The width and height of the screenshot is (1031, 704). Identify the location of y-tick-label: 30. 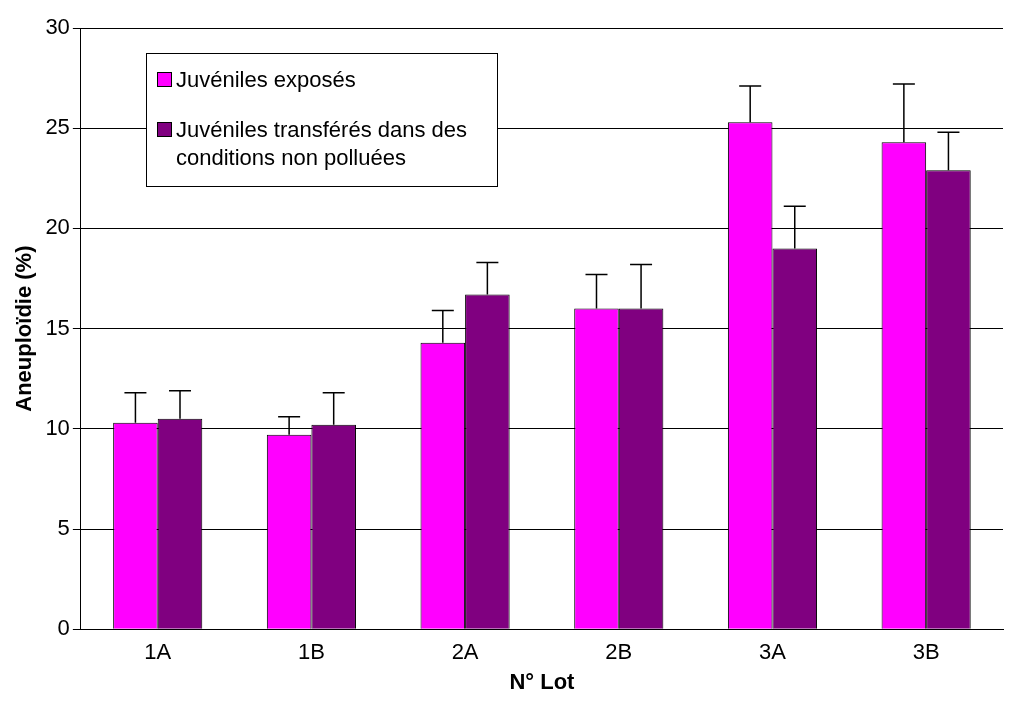
(57, 27).